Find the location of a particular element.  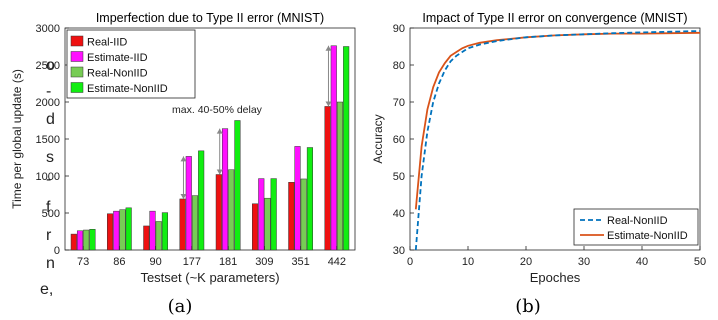

delay-arrows is located at coordinates (256, 122).